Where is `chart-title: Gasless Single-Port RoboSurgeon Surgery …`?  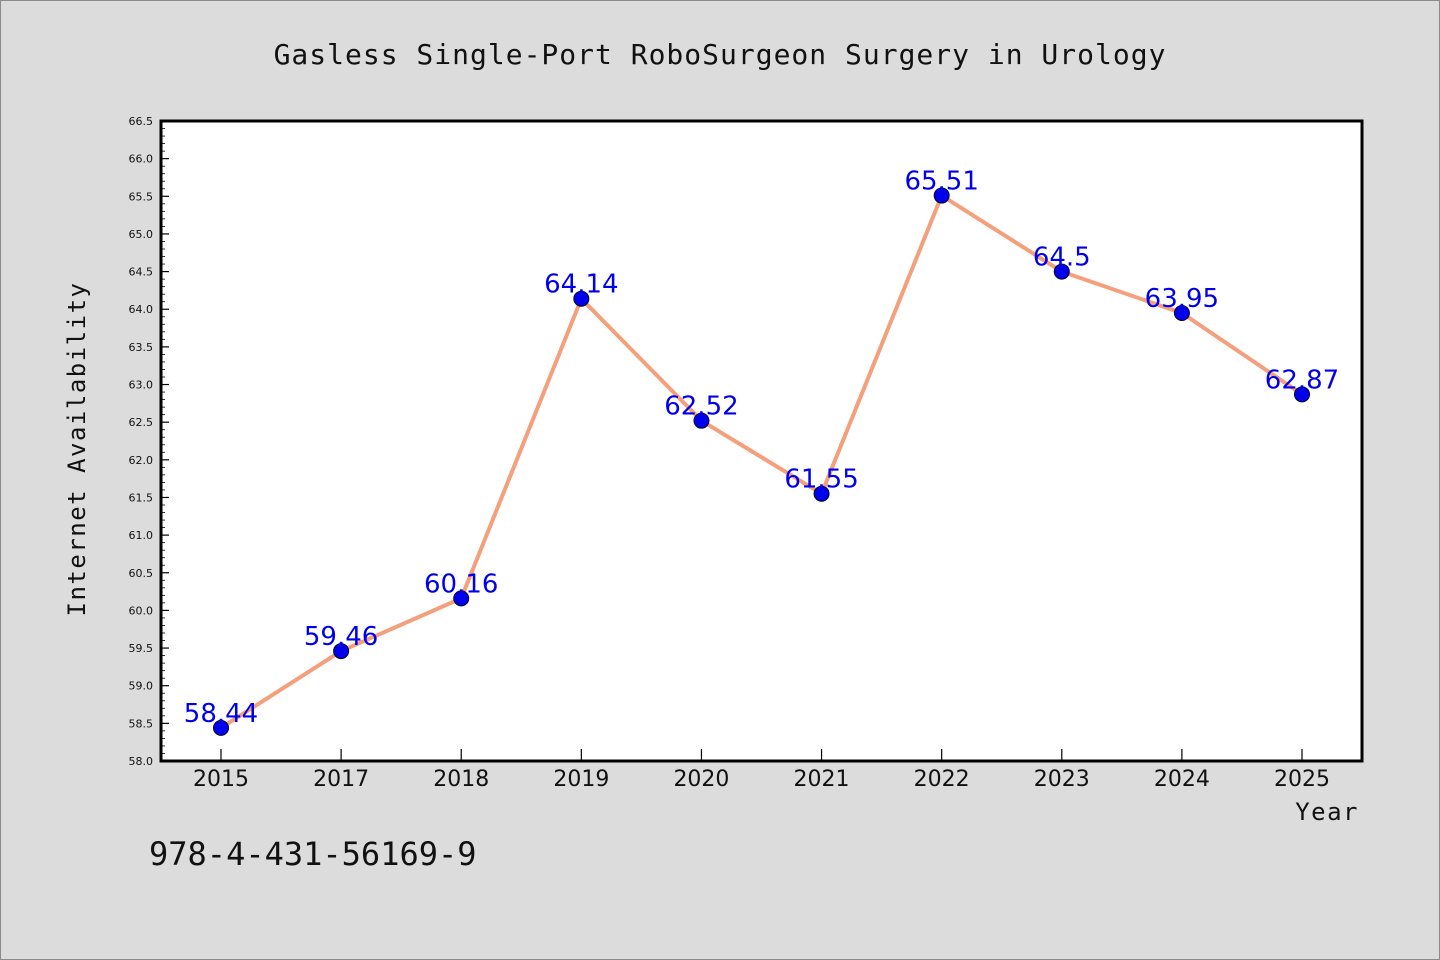
chart-title: Gasless Single-Port RoboSurgeon Surgery … is located at coordinates (720, 54).